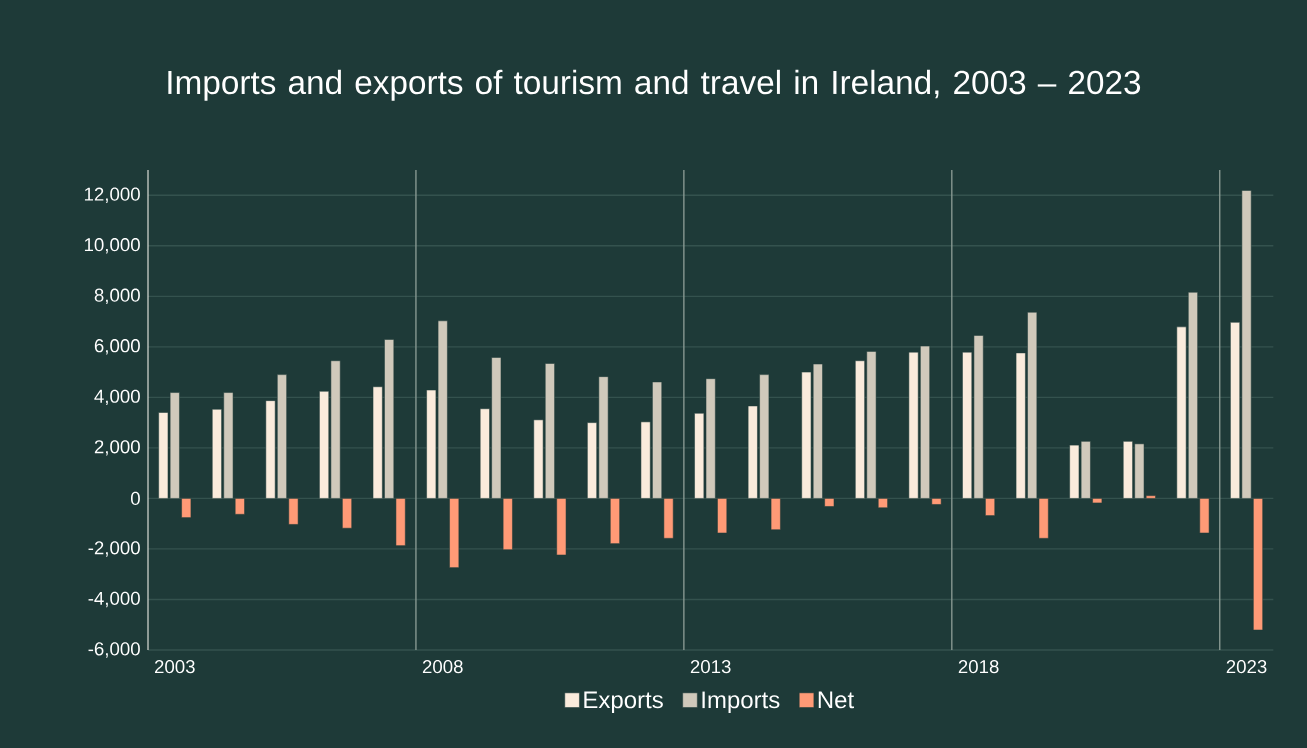 The image size is (1307, 748). What do you see at coordinates (174, 667) in the screenshot?
I see `x-tick-label: 2003` at bounding box center [174, 667].